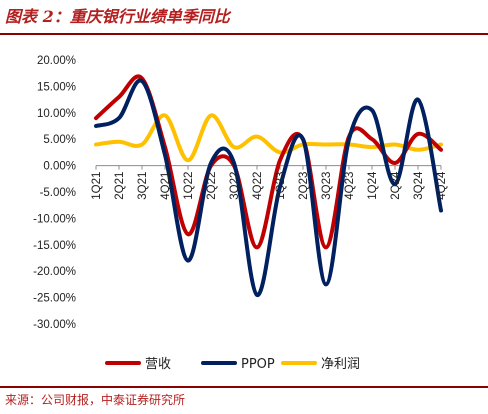 This screenshot has height=414, width=488. Describe the element at coordinates (97, 186) in the screenshot. I see `x-tick-label: 1Q21` at that location.